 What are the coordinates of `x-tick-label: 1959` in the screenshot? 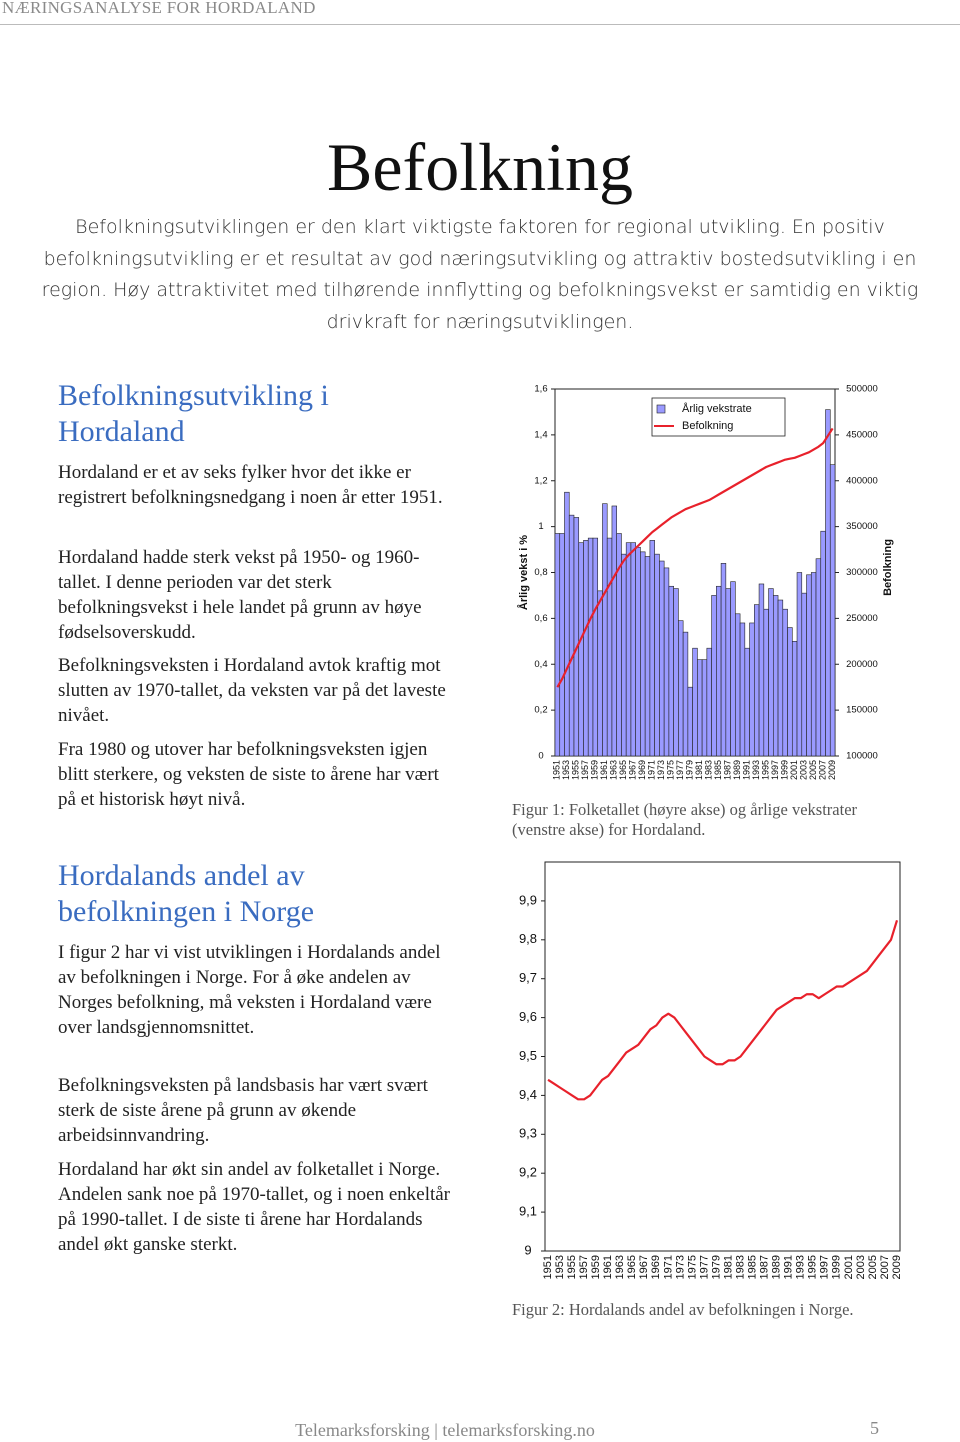 It's located at (595, 770).